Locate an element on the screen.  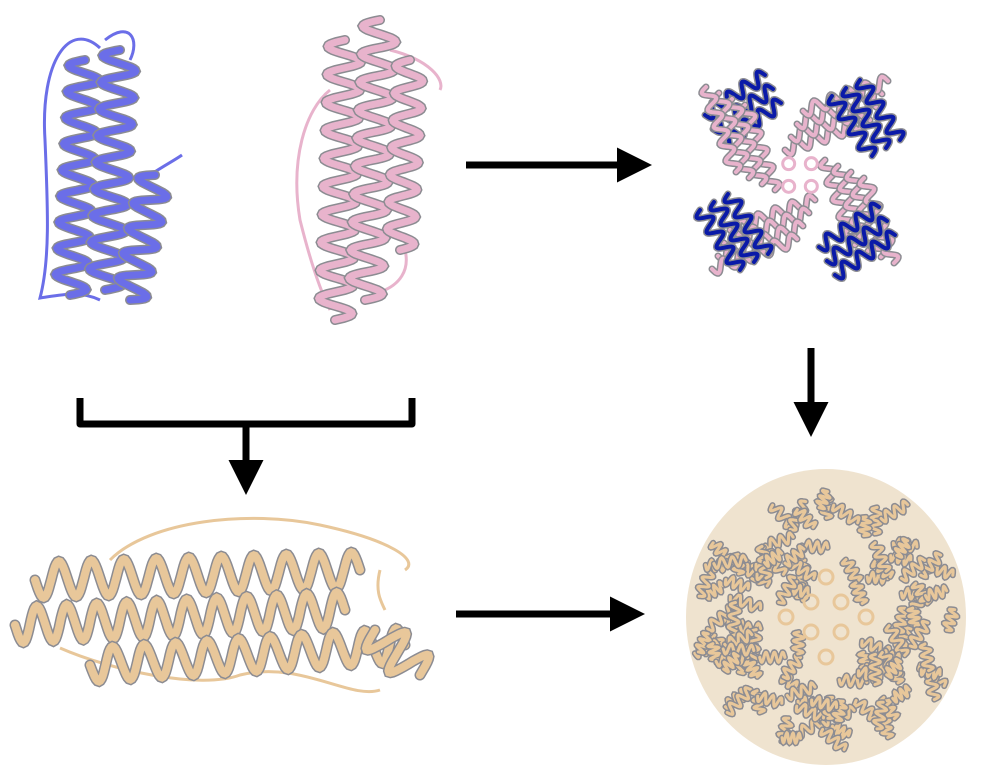
fused-dimer-helix-bundle is located at coordinates (222, 604).